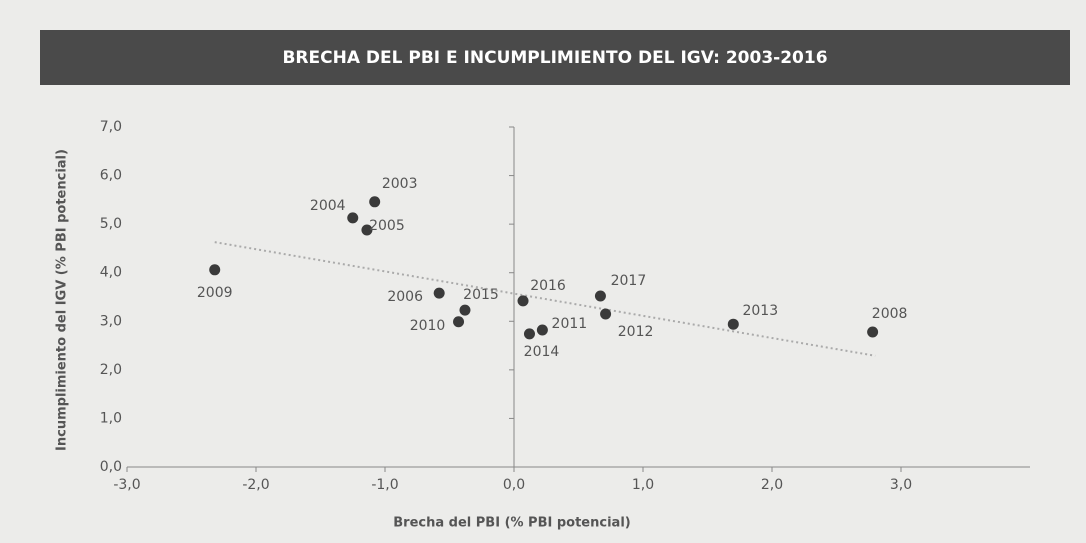 This screenshot has width=1086, height=543. Describe the element at coordinates (901, 485) in the screenshot. I see `x-tick-label: 3,0` at that location.